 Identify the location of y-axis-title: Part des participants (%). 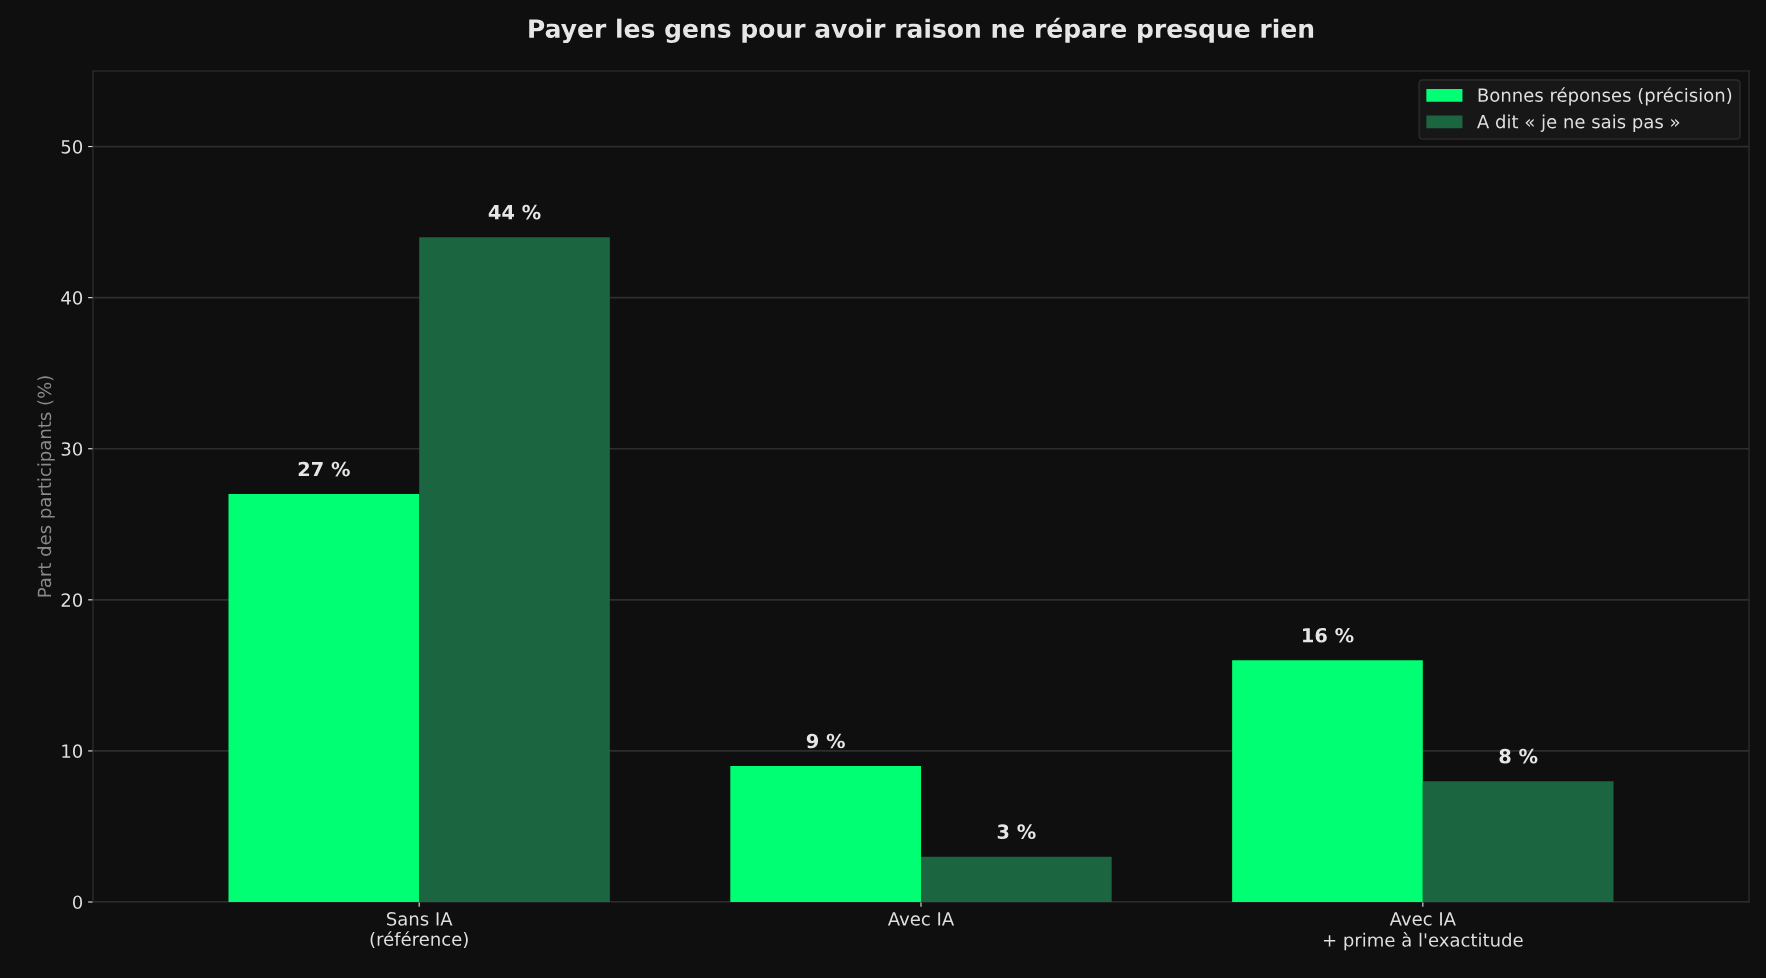
(46, 486).